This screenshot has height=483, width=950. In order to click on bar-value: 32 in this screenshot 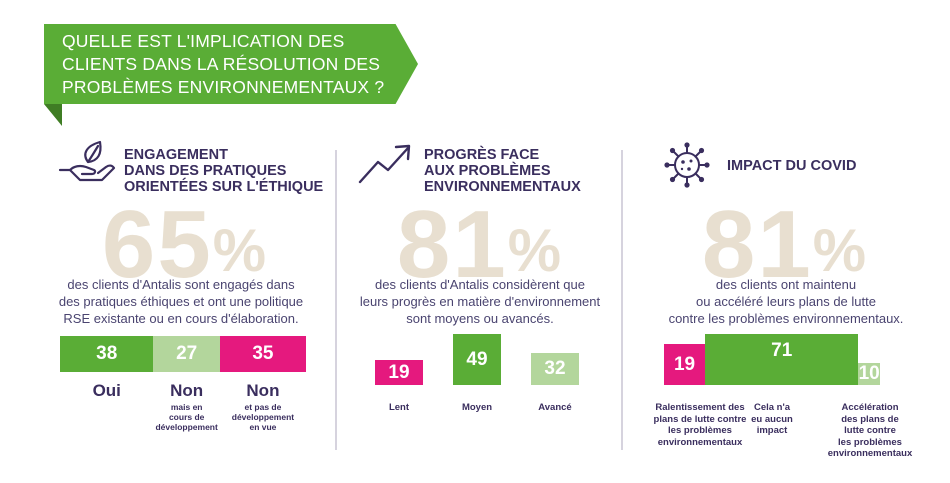, I will do `click(555, 368)`.